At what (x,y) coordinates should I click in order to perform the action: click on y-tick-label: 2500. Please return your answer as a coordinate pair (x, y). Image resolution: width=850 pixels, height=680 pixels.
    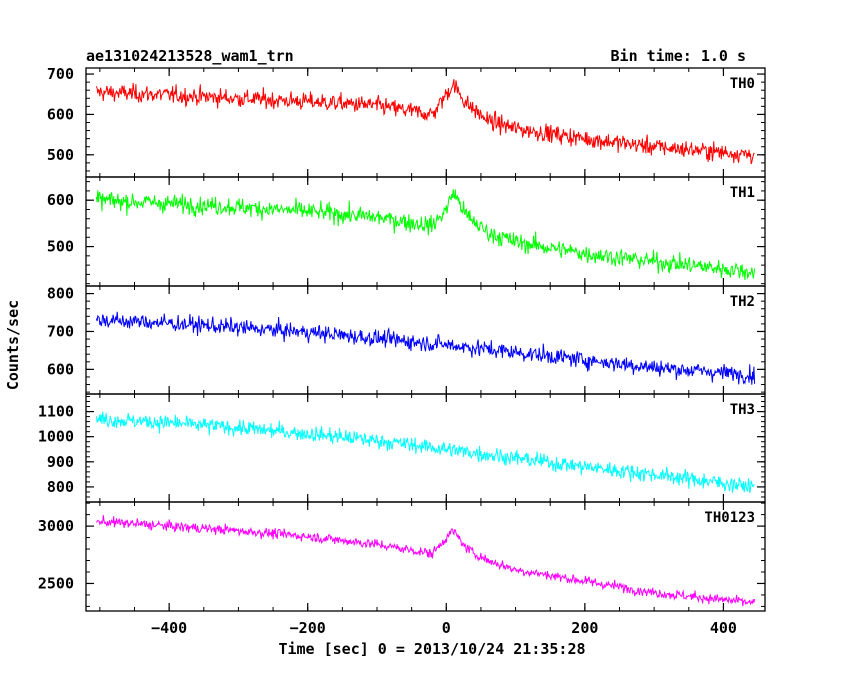
    Looking at the image, I should click on (56, 583).